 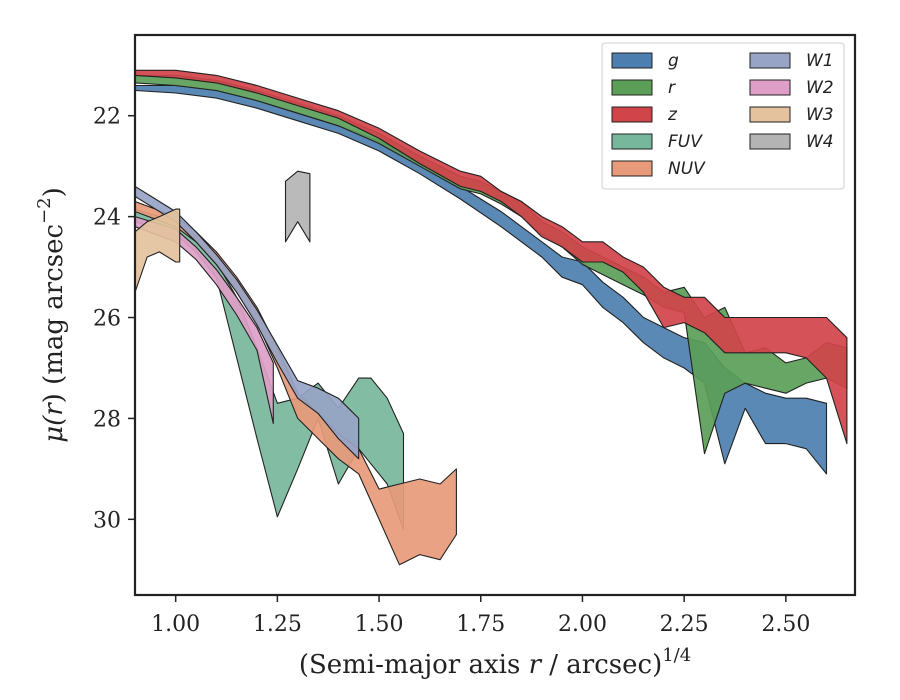 I want to click on legend-swatch-w2, so click(x=770, y=87).